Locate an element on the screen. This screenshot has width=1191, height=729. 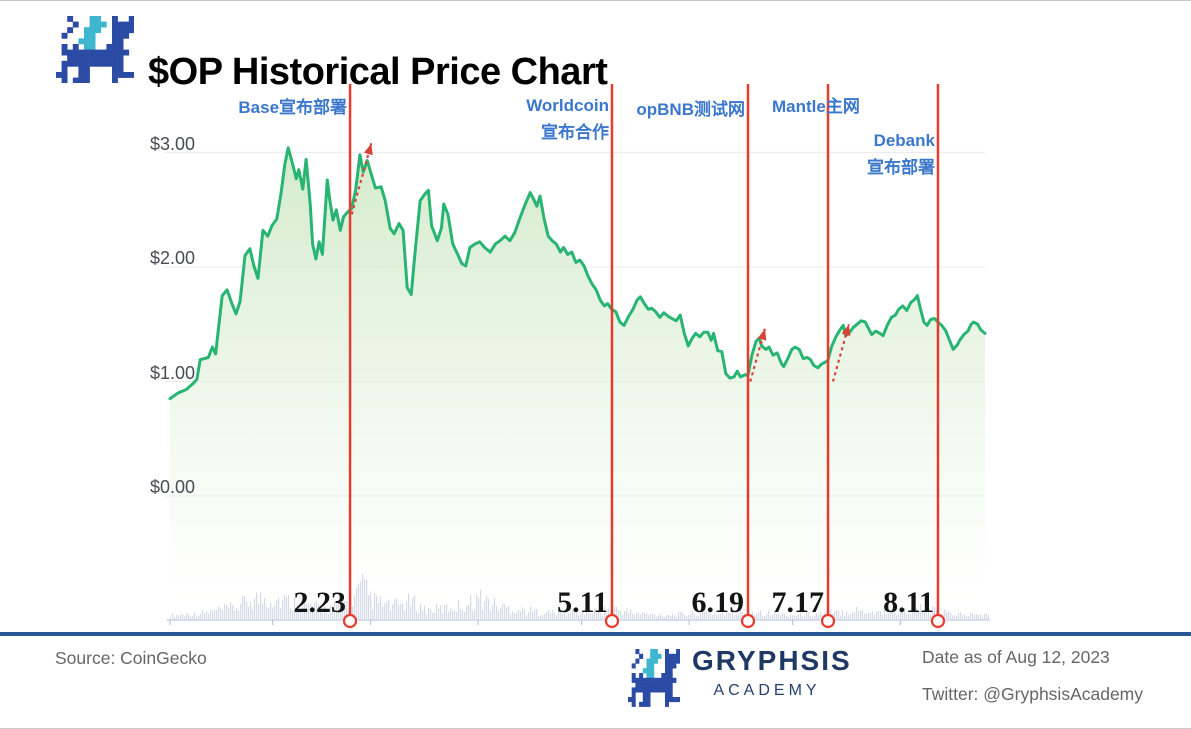
event-marker-circle-base-deploy is located at coordinates (350, 621).